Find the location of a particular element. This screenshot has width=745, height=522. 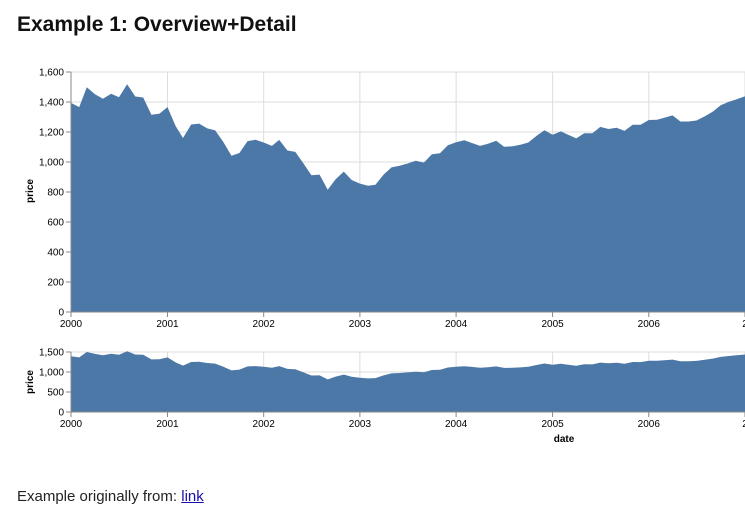

y-tick-label: 1,400 is located at coordinates (51, 103).